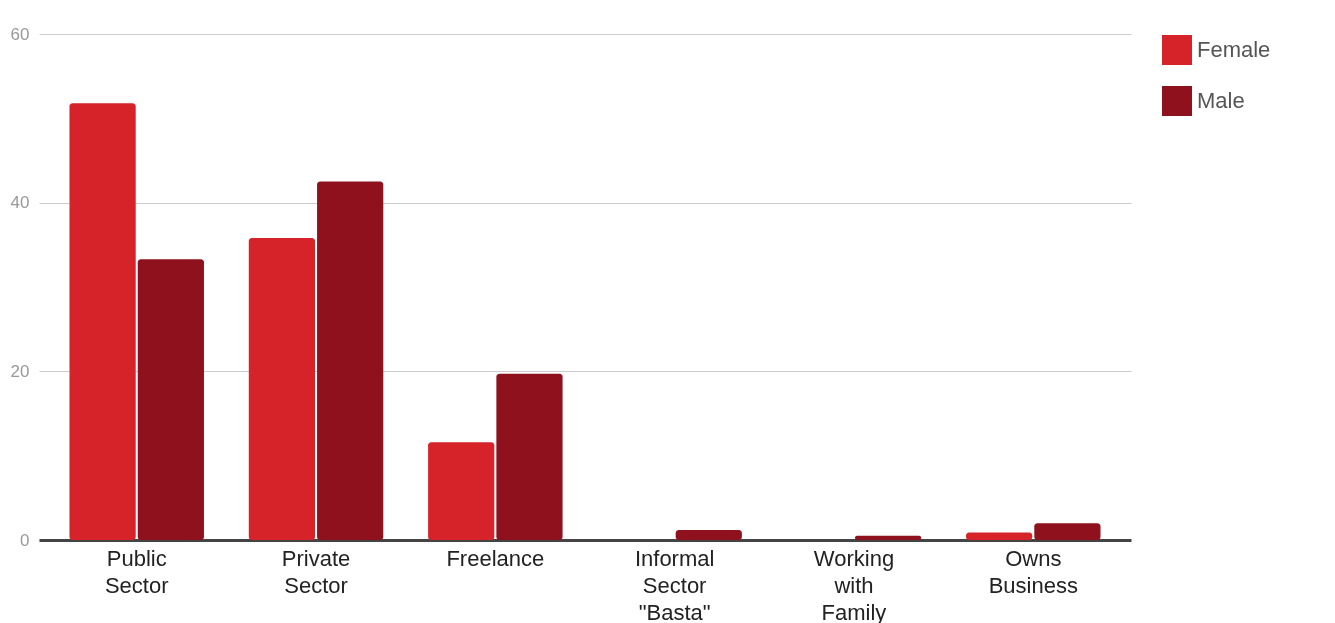 The height and width of the screenshot is (623, 1335). What do you see at coordinates (25, 540) in the screenshot?
I see `y-tick-label: 0` at bounding box center [25, 540].